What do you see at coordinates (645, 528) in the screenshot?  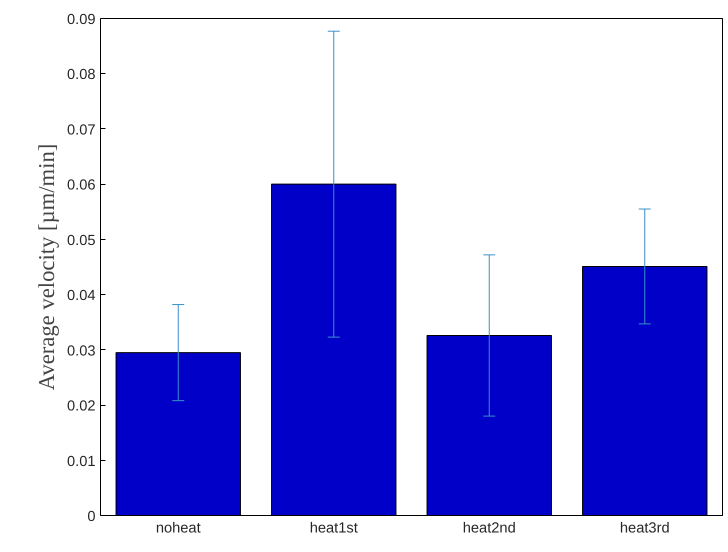 I see `x-tick-label: heat3rd` at bounding box center [645, 528].